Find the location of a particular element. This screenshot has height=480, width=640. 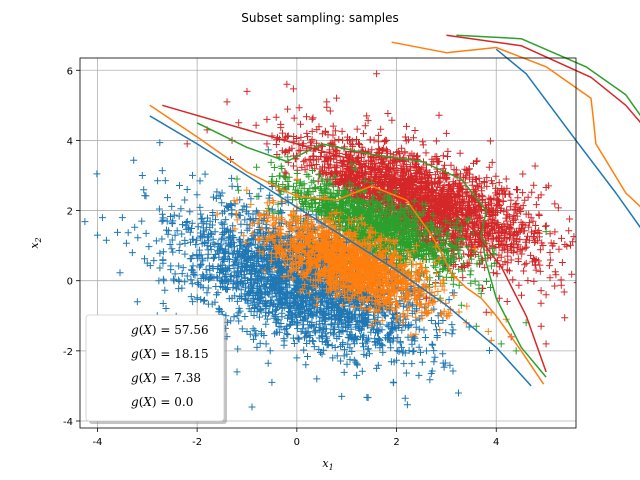

legend-box is located at coordinates (155, 368).